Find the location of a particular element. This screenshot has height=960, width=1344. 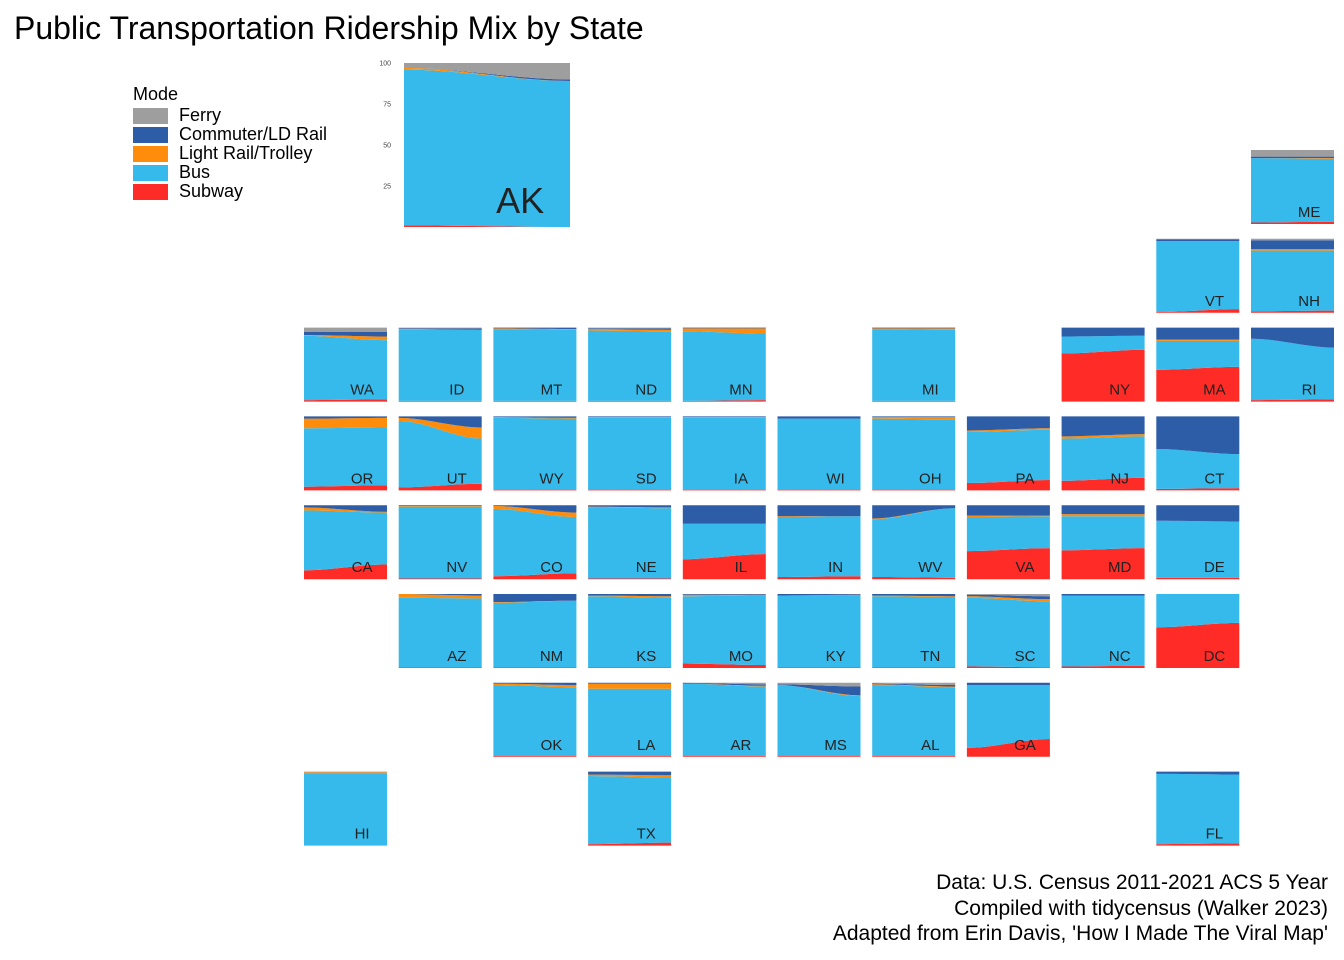

area-mi-commuter-ld-rail is located at coordinates (914, 328).